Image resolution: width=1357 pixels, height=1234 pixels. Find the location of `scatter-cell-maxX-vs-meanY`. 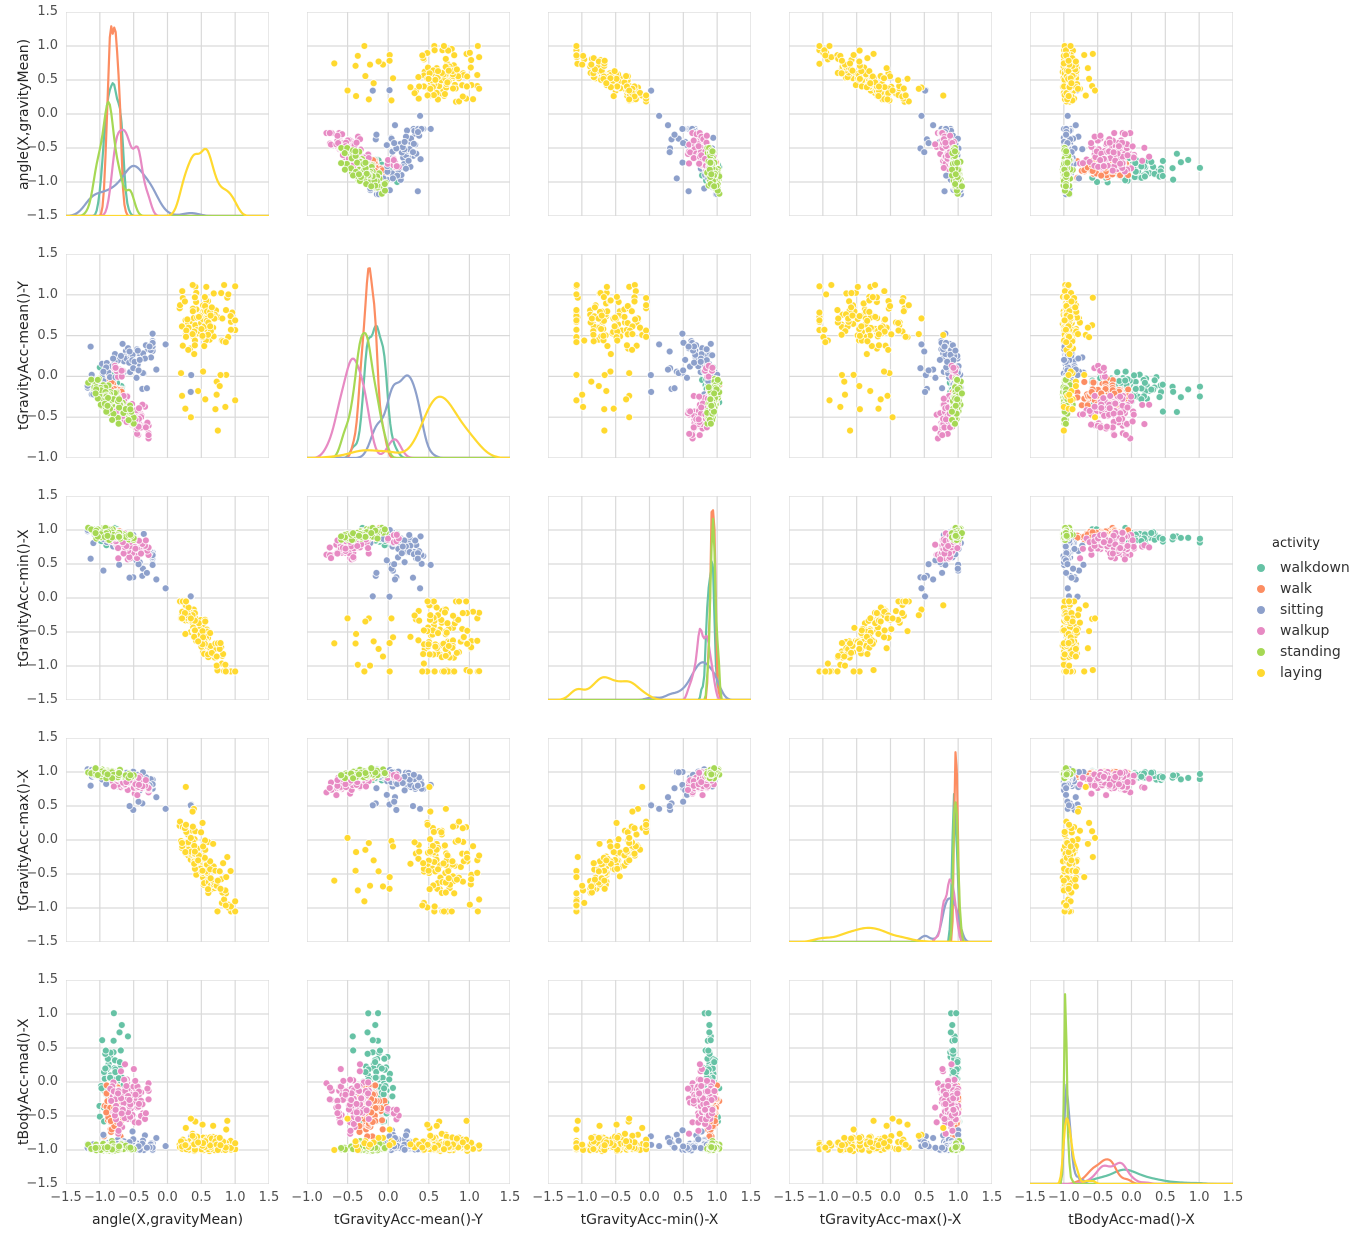

scatter-cell-maxX-vs-meanY is located at coordinates (408, 840).